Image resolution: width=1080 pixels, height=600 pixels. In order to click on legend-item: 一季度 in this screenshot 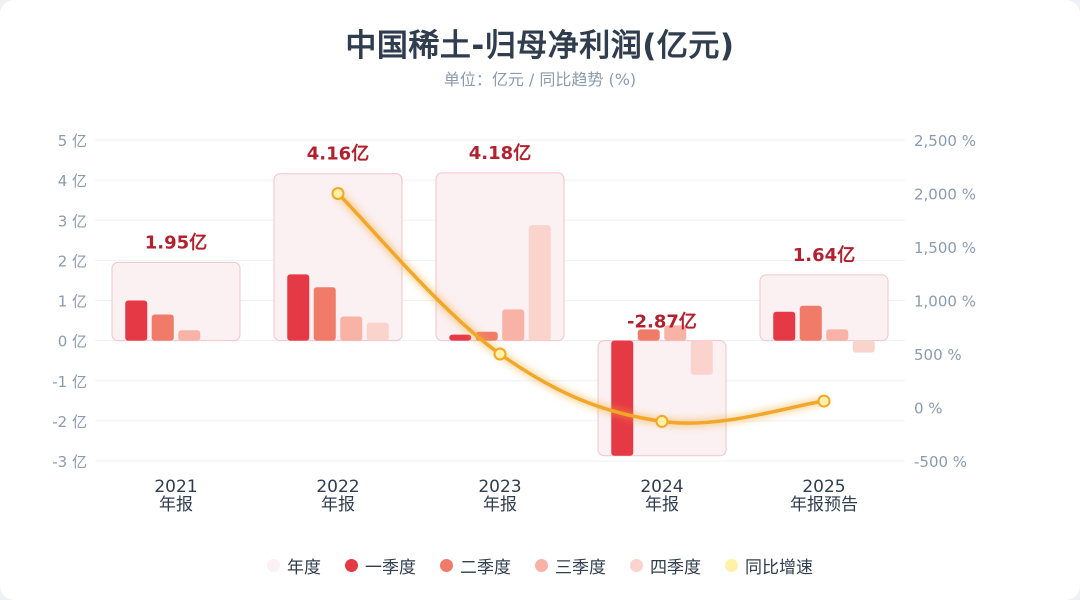, I will do `click(380, 565)`.